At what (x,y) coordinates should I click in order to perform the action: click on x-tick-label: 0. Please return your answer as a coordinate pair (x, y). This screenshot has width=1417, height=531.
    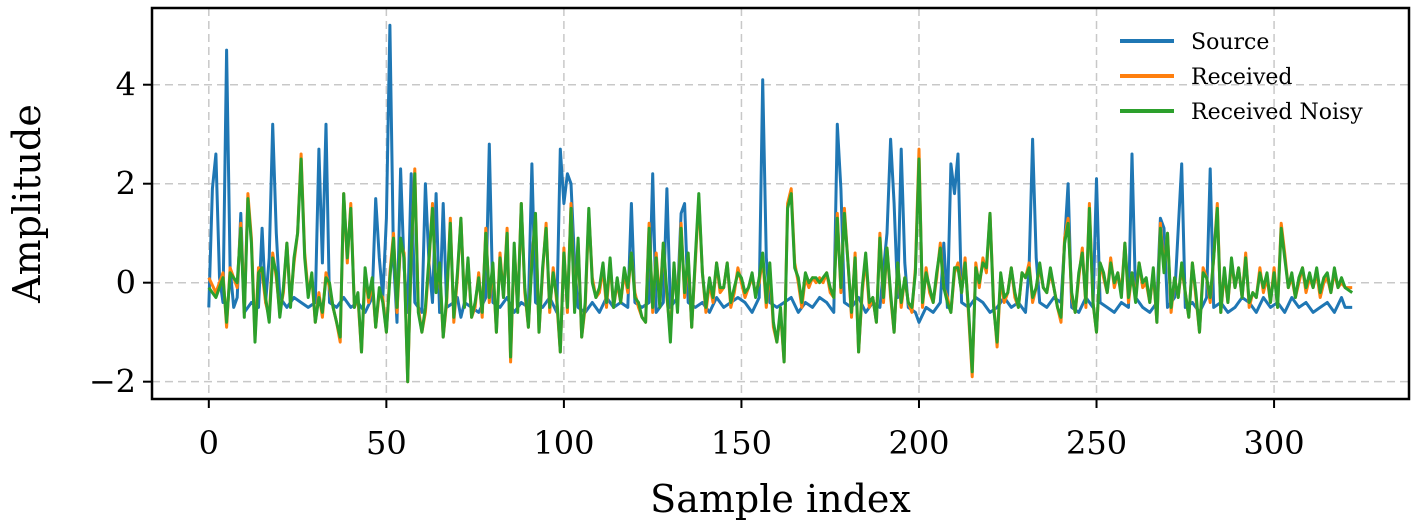
    Looking at the image, I should click on (209, 443).